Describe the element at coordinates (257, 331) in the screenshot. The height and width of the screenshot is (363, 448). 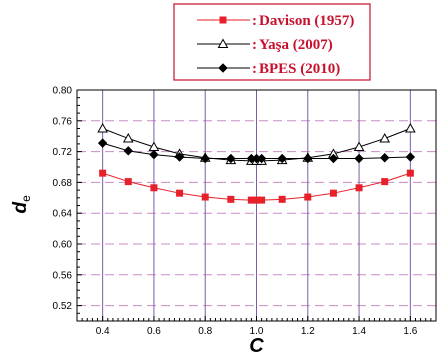
I see `x-tick-label: 1.0` at that location.